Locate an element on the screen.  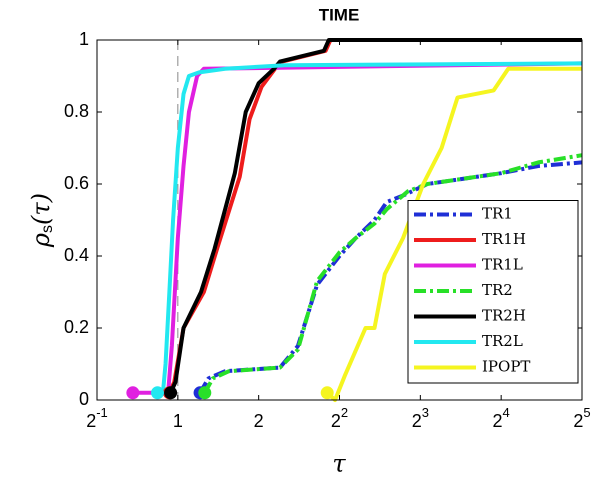
x-tick-label: 22 is located at coordinates (339, 417).